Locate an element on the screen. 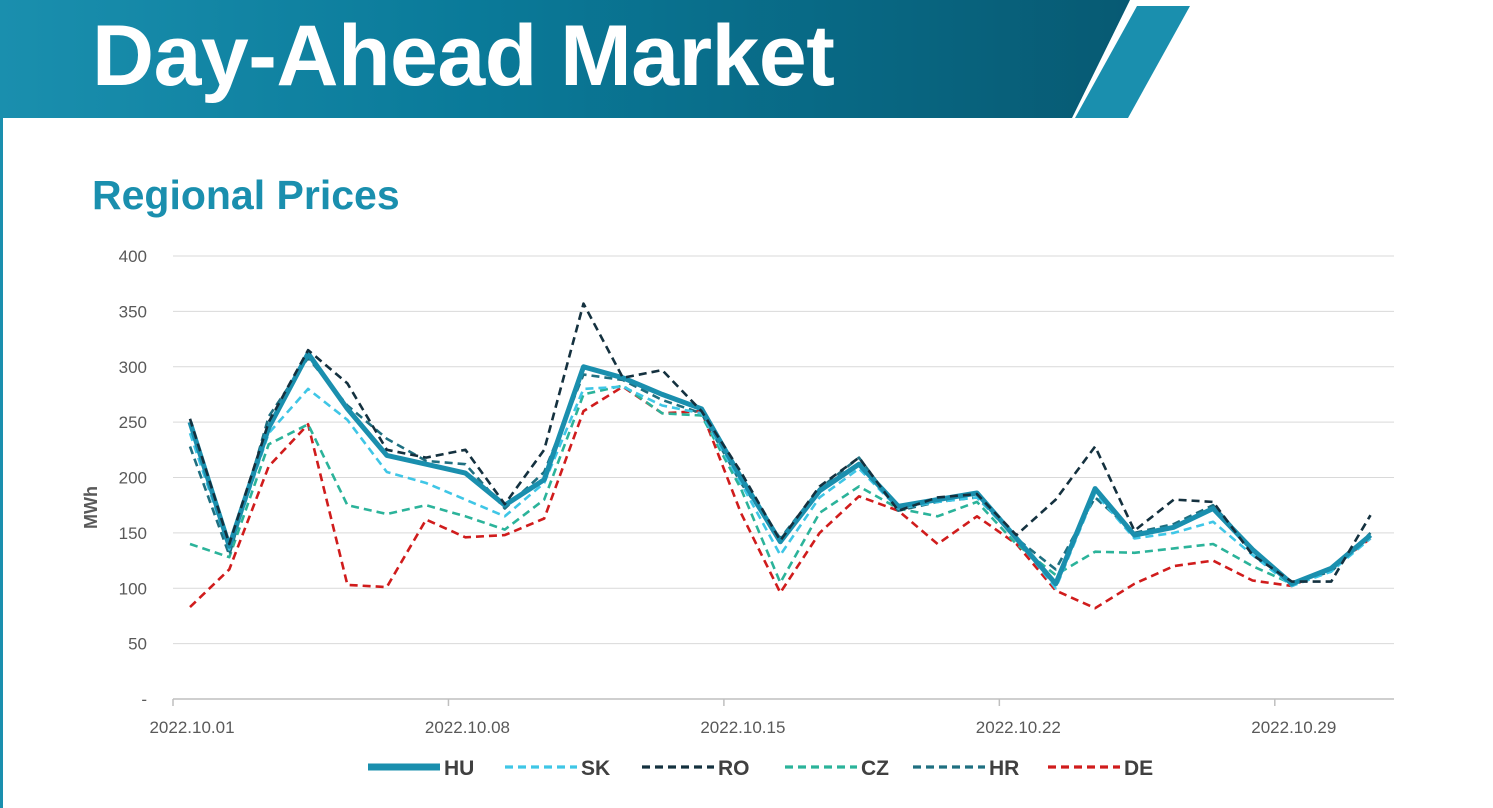 This screenshot has width=1493, height=808. banner-band is located at coordinates (565, 59).